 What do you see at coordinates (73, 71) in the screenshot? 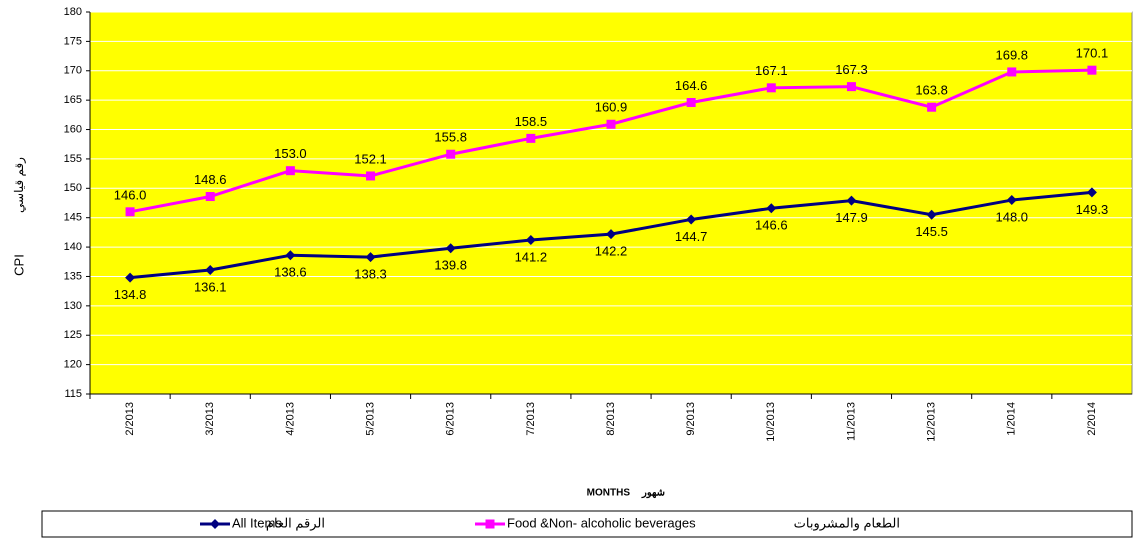
I see `y-tick-label: 170` at bounding box center [73, 71].